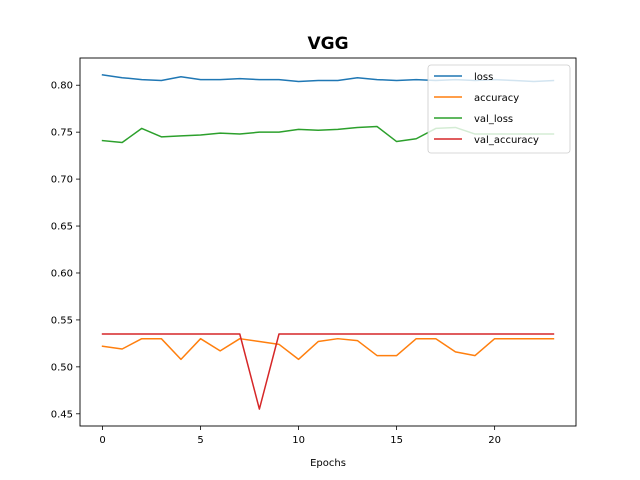 This screenshot has width=640, height=480. I want to click on legend-entries: loss accuracy val_loss val_accuracy, so click(486, 109).